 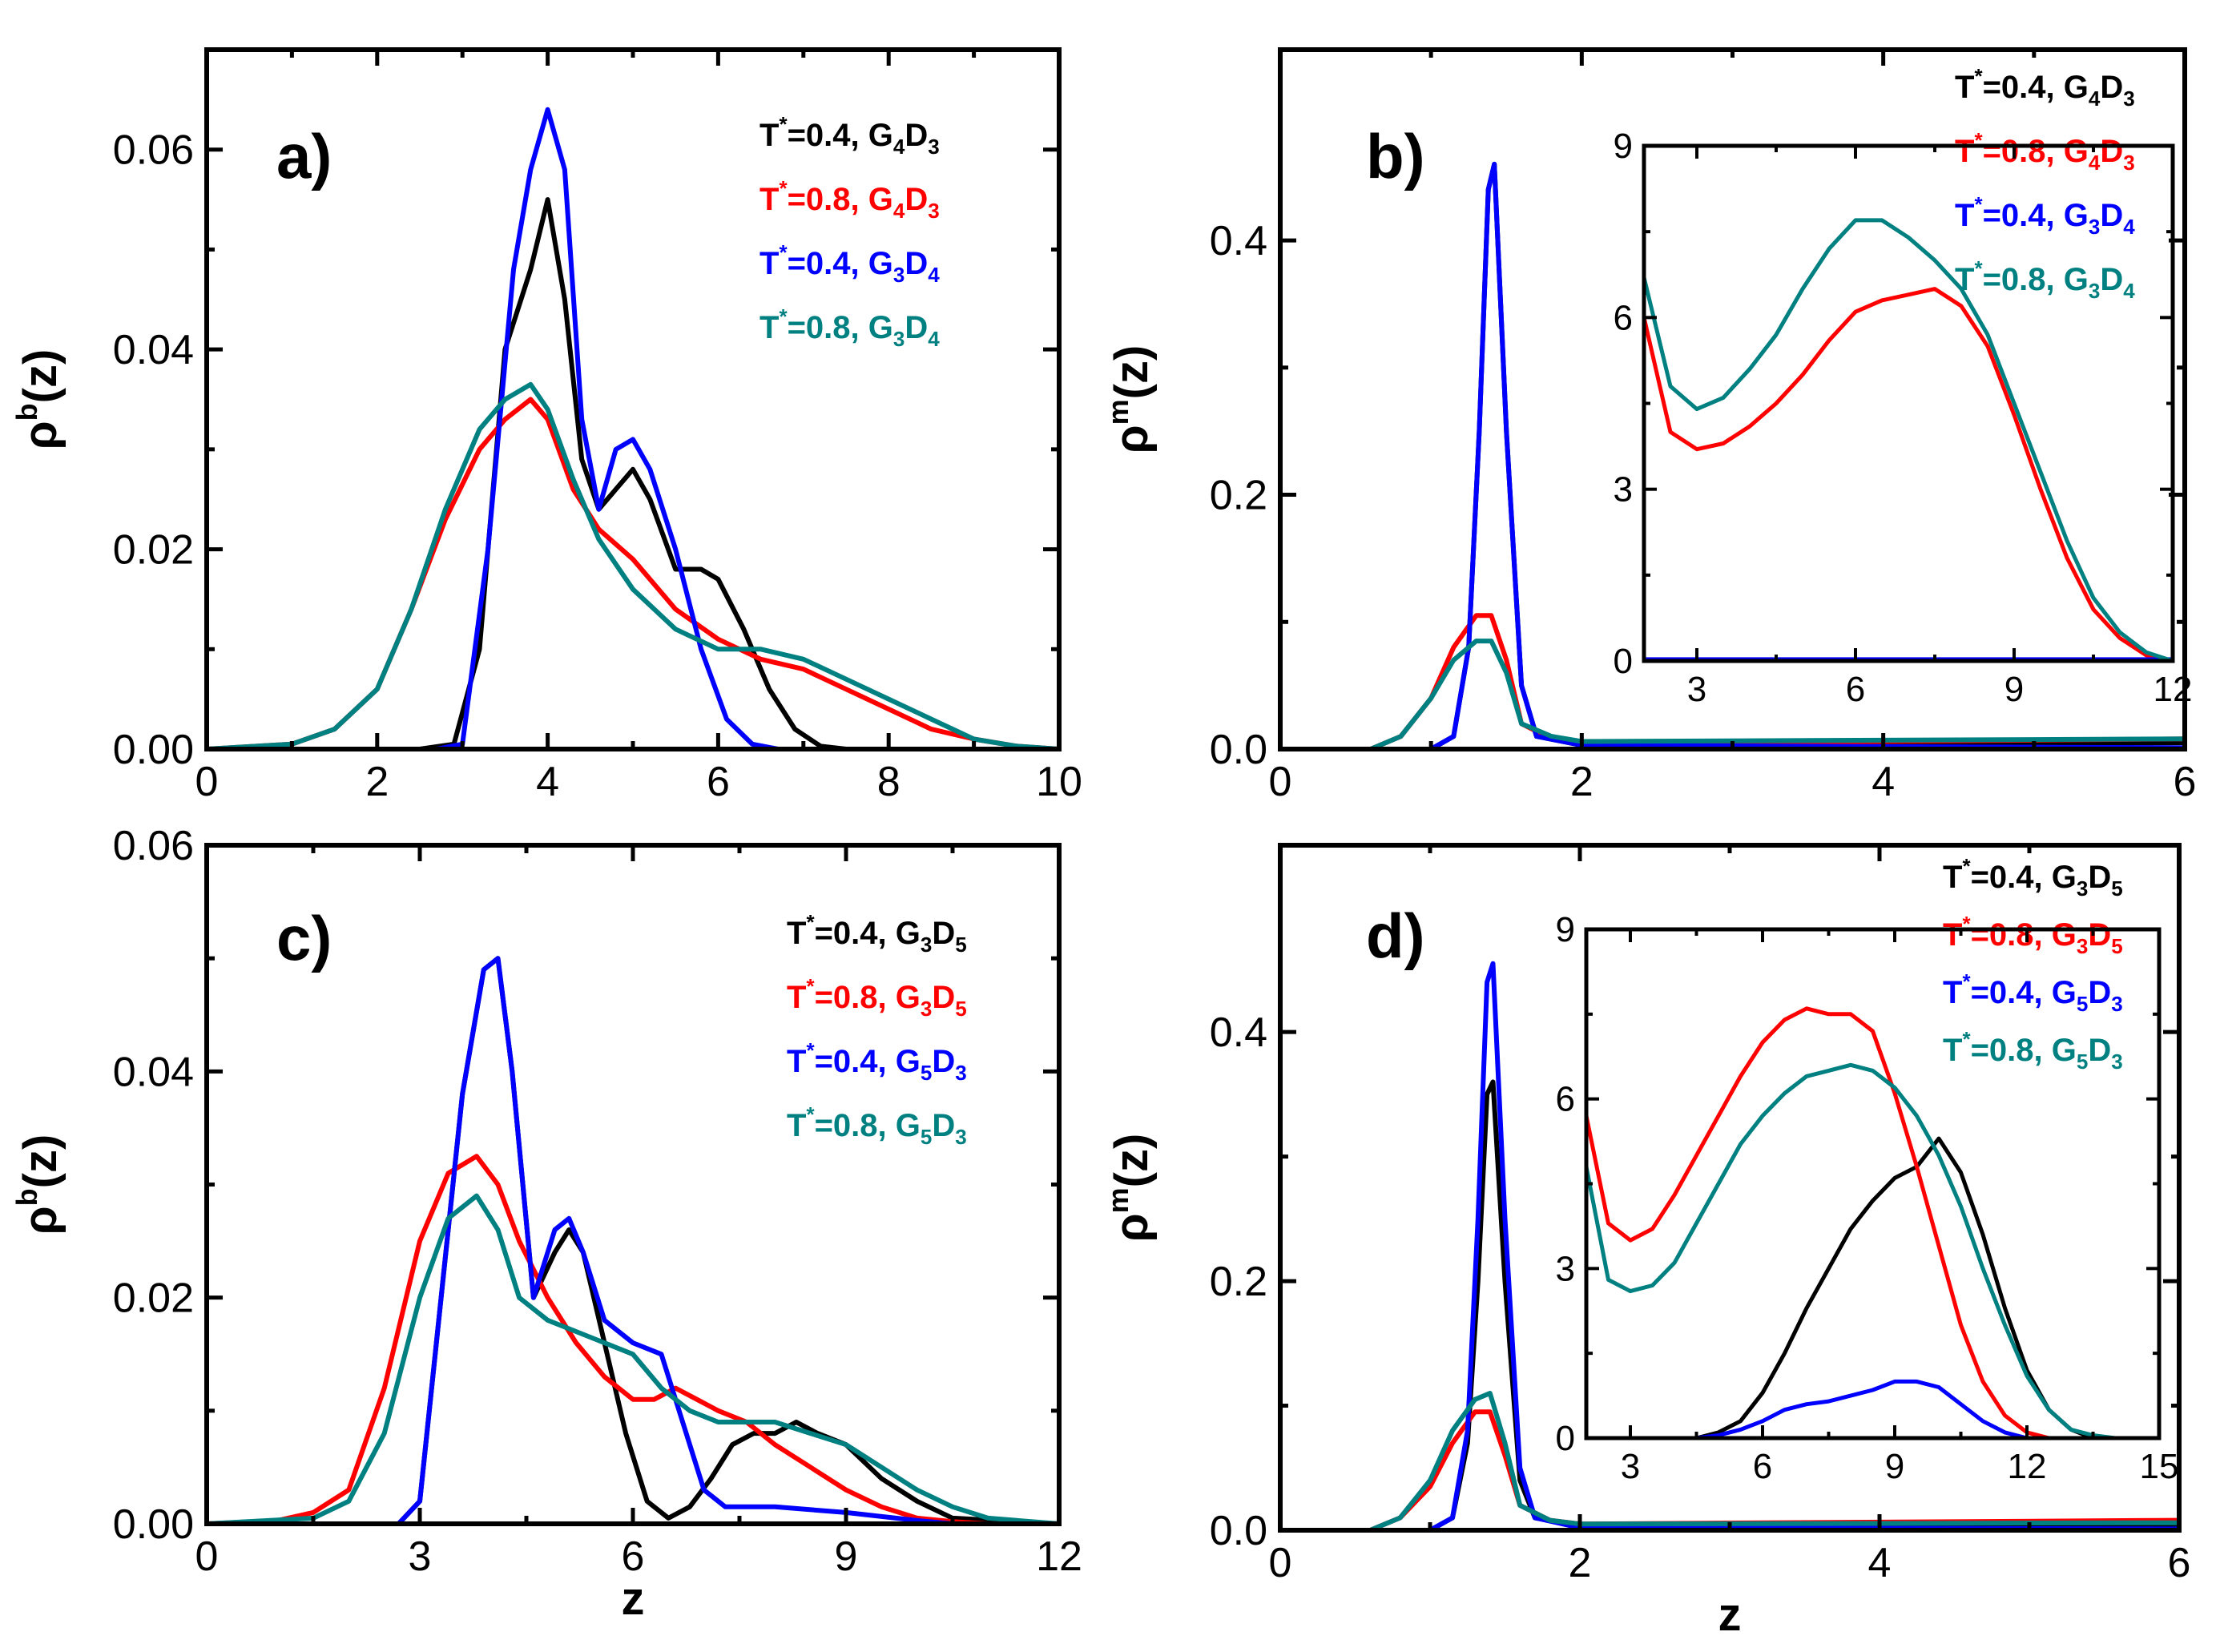 What do you see at coordinates (846, 1556) in the screenshot?
I see `main-x-tick-label: 9` at bounding box center [846, 1556].